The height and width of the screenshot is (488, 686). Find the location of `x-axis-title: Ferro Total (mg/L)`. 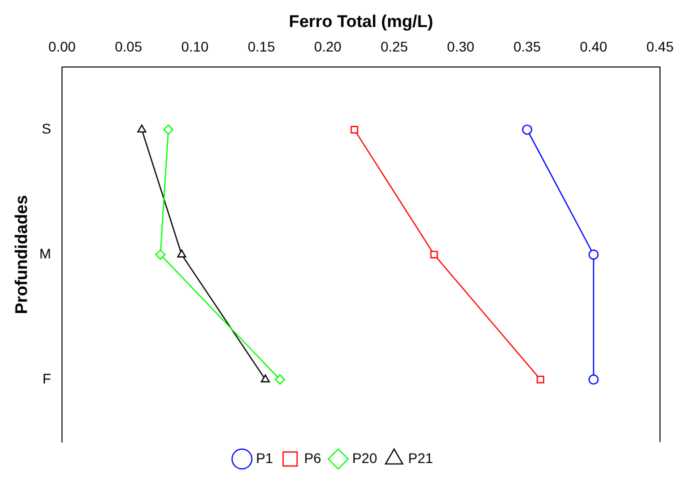

x-axis-title: Ferro Total (mg/L) is located at coordinates (361, 21).